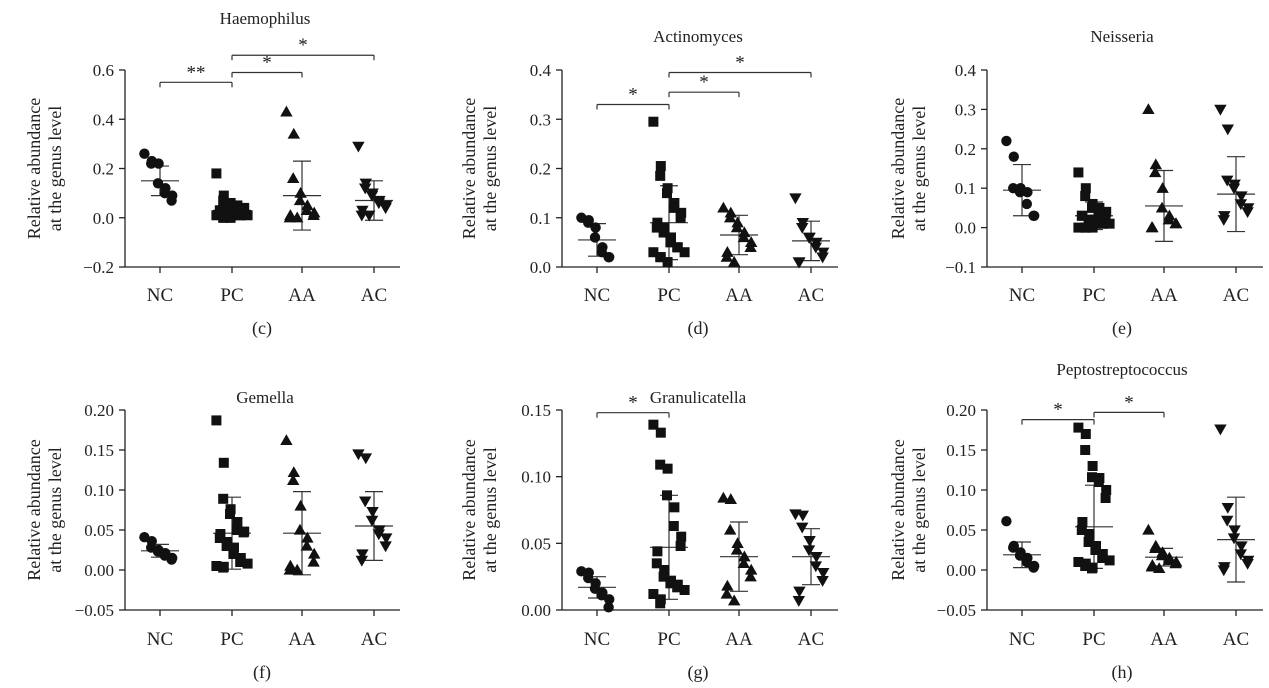 The width and height of the screenshot is (1269, 688). I want to click on significance-bracket: **, so click(196, 75).